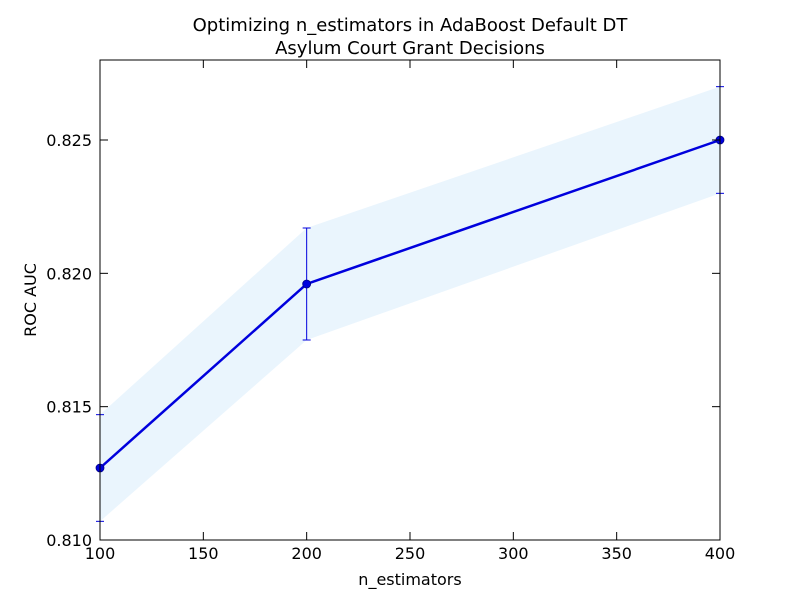 This screenshot has height=600, width=800. What do you see at coordinates (203, 553) in the screenshot?
I see `x-tick-label-1: 150` at bounding box center [203, 553].